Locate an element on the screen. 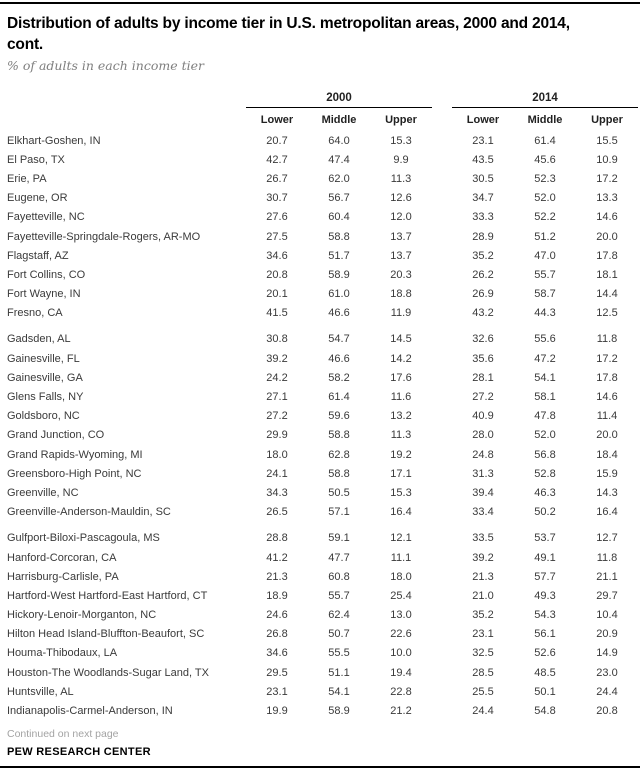 This screenshot has width=640, height=778. value-cell: 64.0 is located at coordinates (339, 140).